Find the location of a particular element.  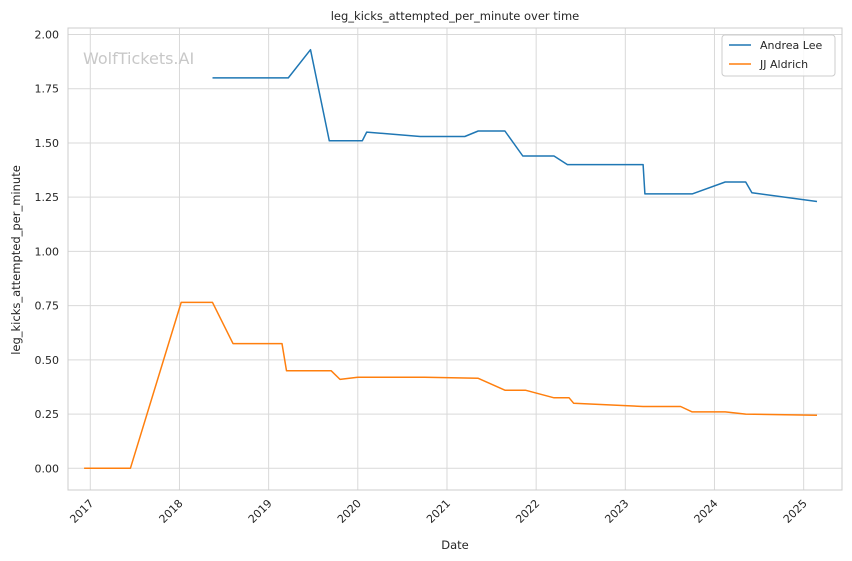

y-axis-ticks: 0.00 0.25 0.50 0.75 1.00 1.25 1.50 1.75 2.00 is located at coordinates (47, 252).